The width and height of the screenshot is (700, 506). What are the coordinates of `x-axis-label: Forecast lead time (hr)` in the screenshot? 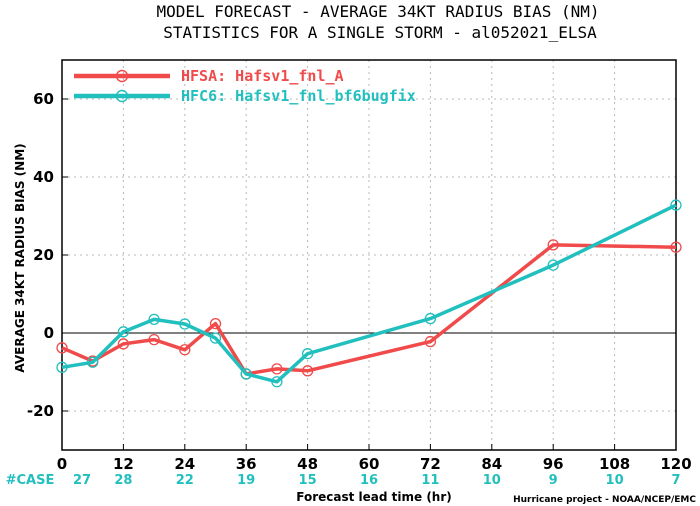 It's located at (374, 497).